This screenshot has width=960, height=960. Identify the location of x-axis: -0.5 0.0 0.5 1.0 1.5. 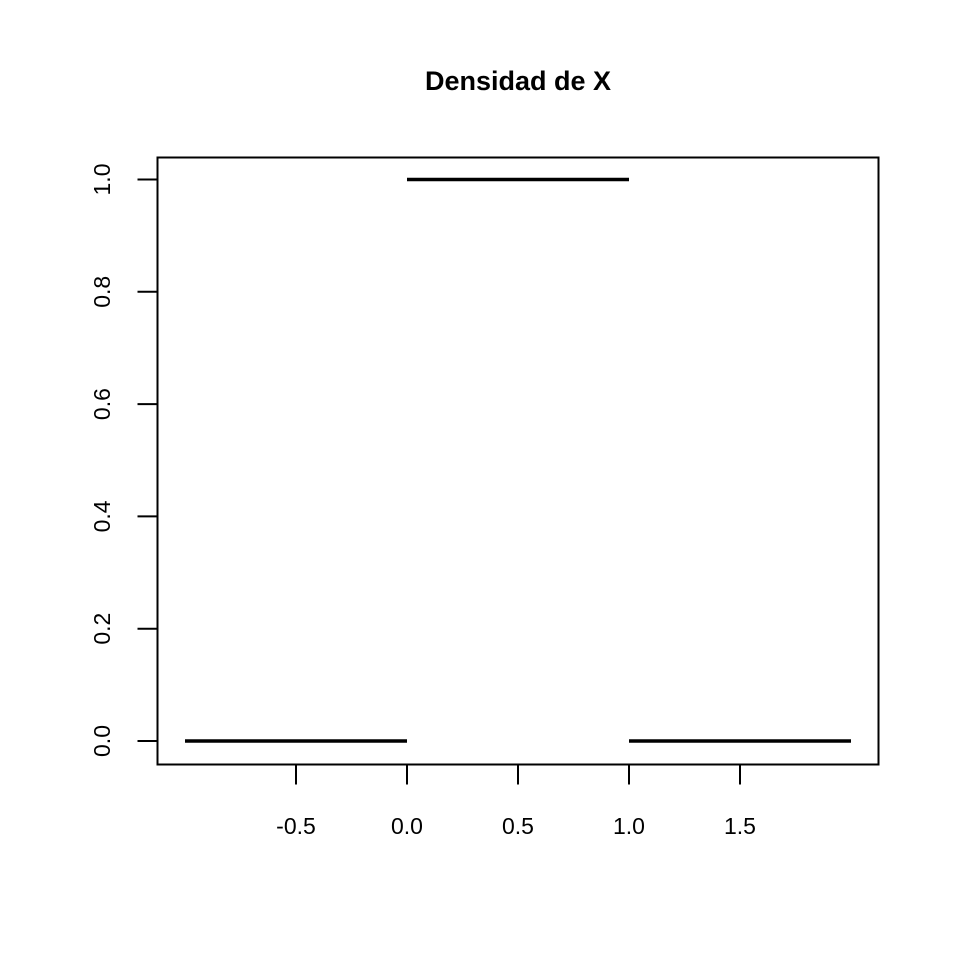
(516, 801).